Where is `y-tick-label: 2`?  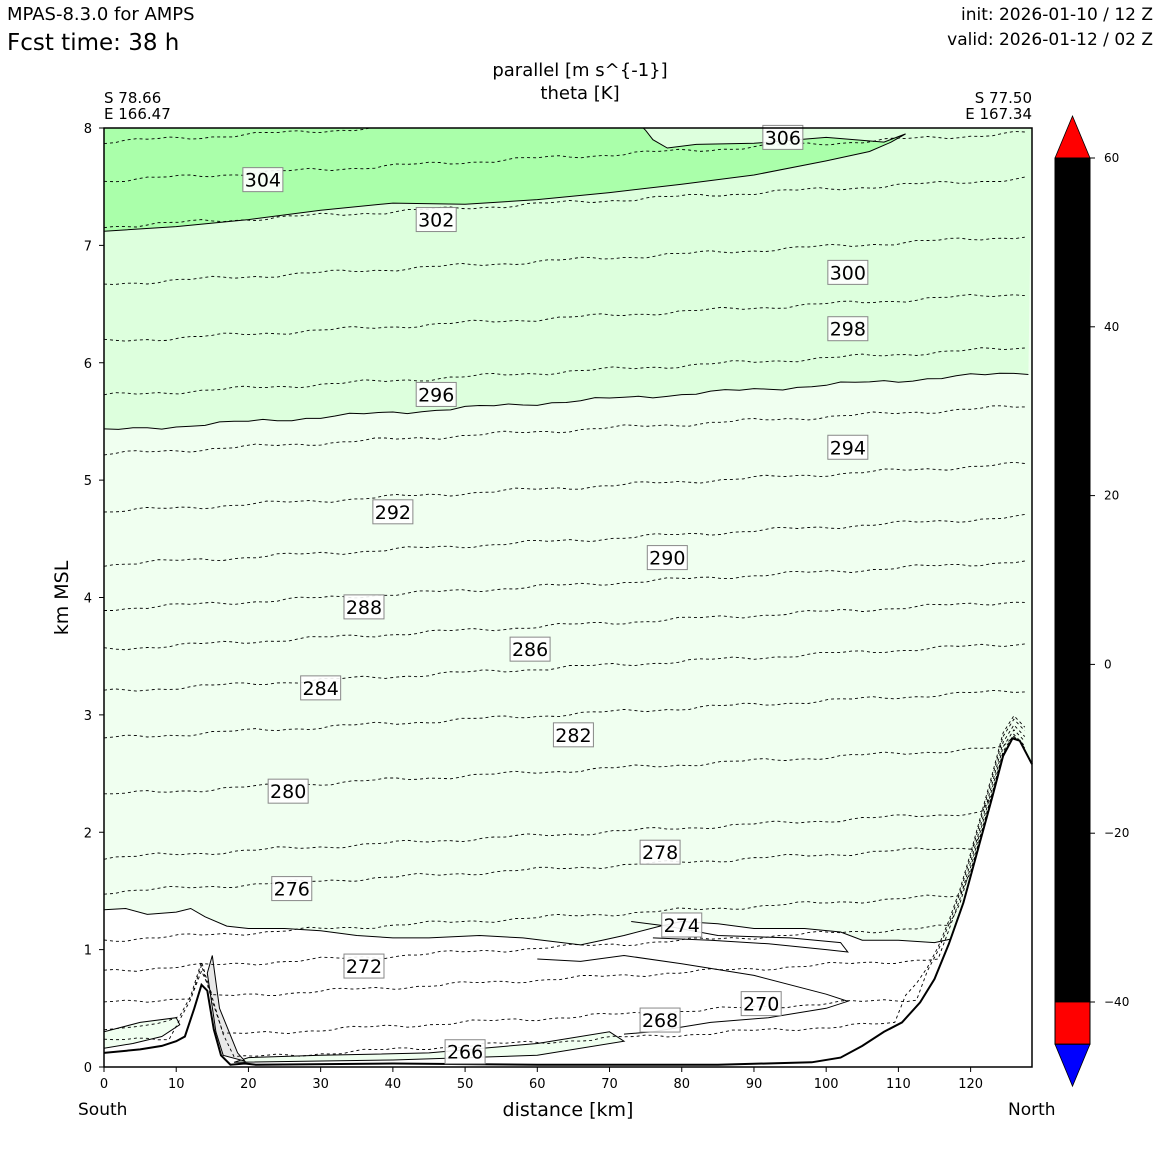
y-tick-label: 2 is located at coordinates (88, 833).